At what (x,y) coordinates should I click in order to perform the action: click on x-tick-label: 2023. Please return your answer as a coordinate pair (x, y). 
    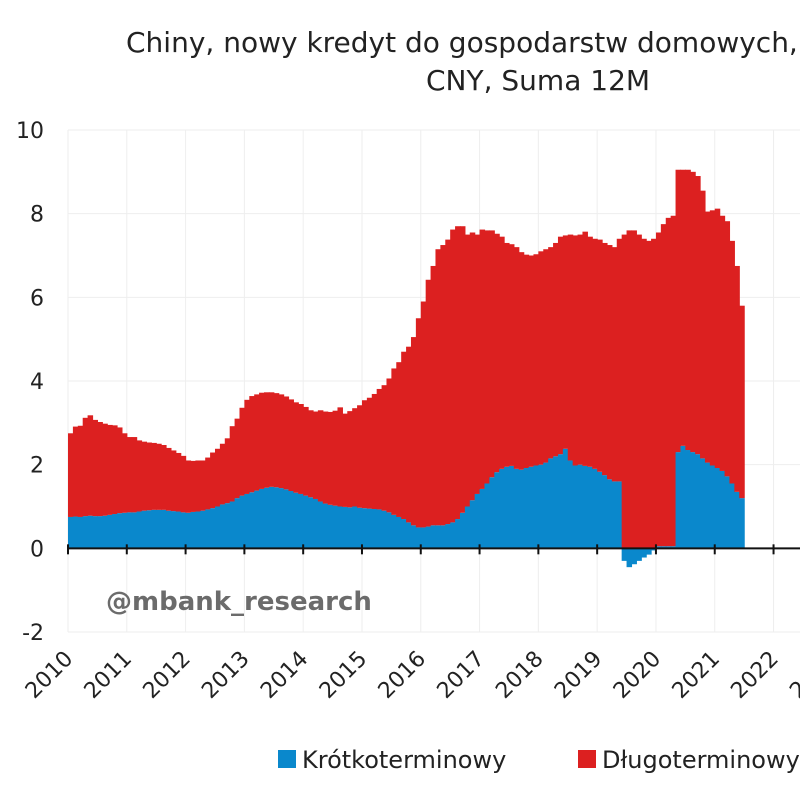
    Looking at the image, I should click on (792, 675).